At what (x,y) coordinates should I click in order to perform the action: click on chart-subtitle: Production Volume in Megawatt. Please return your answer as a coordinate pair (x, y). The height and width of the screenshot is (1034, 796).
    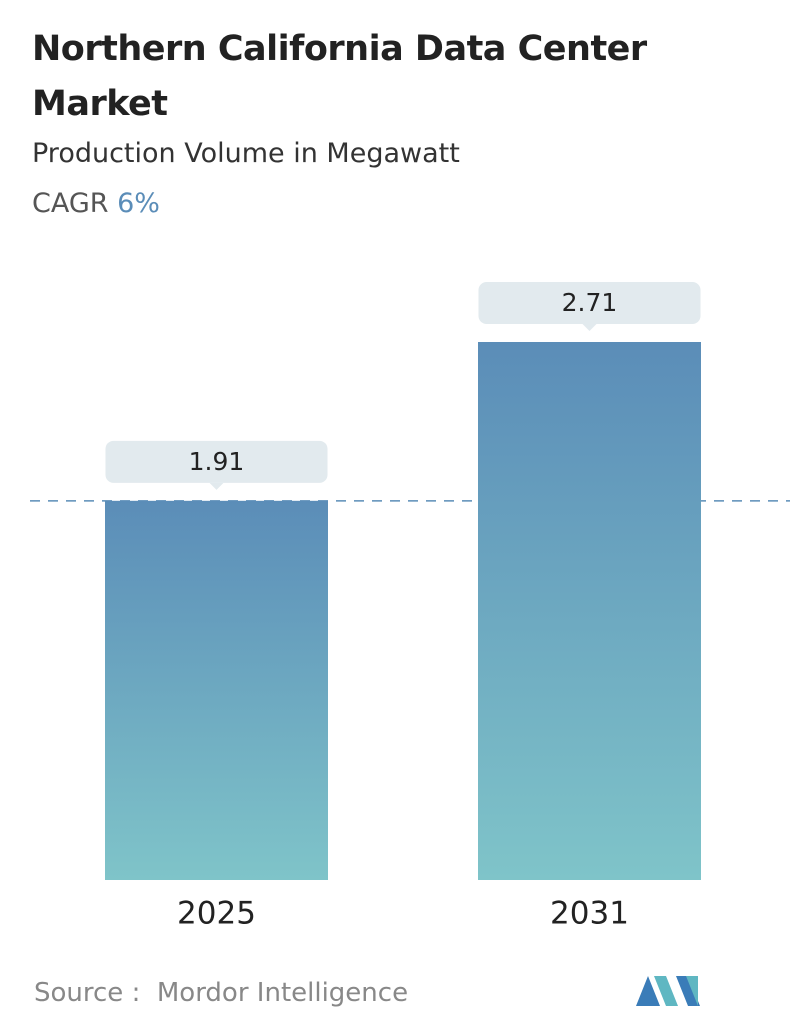
    Looking at the image, I should click on (246, 153).